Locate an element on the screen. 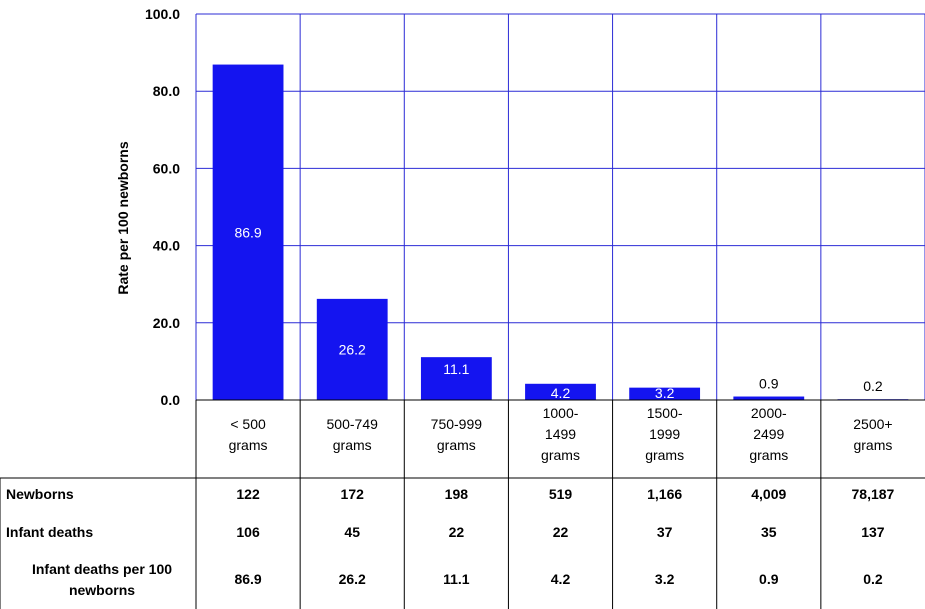 The height and width of the screenshot is (609, 925). table-cell: 1,166 is located at coordinates (664, 494).